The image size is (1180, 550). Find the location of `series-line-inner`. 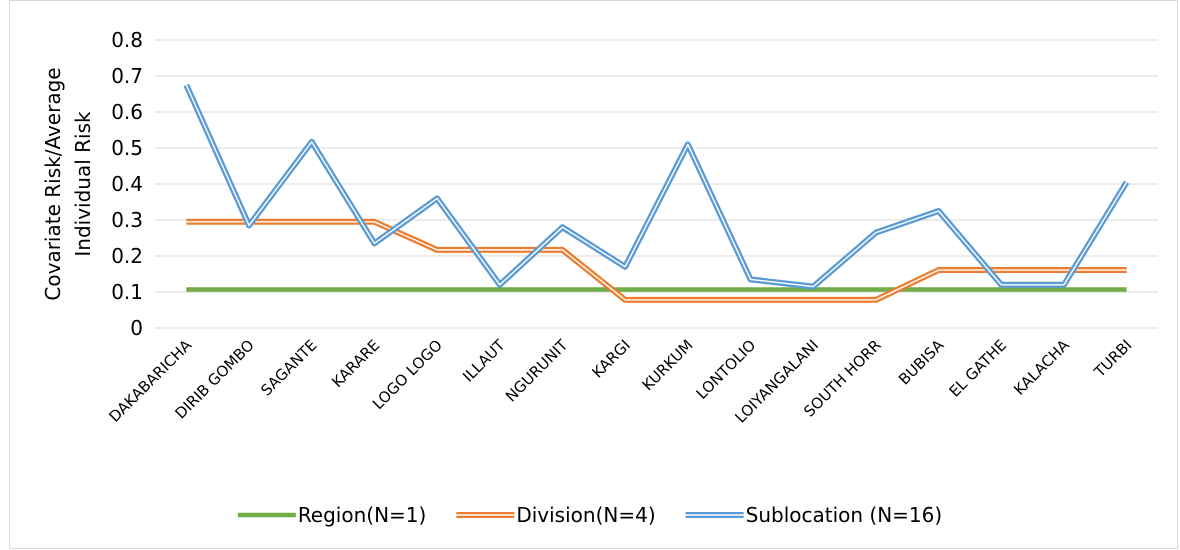

series-line-inner is located at coordinates (656, 261).